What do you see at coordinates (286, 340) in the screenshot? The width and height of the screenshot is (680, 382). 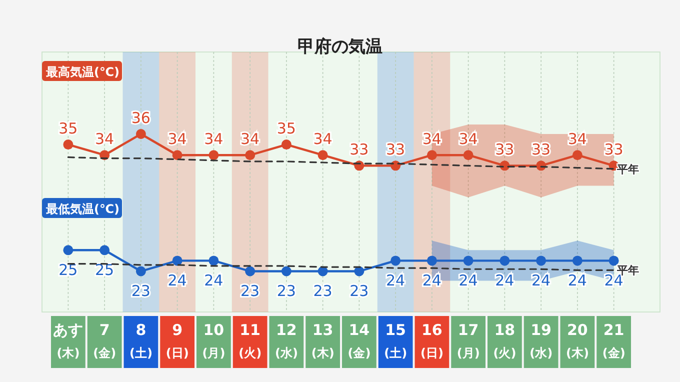 I see `x-tick-label: 12 (水)` at bounding box center [286, 340].